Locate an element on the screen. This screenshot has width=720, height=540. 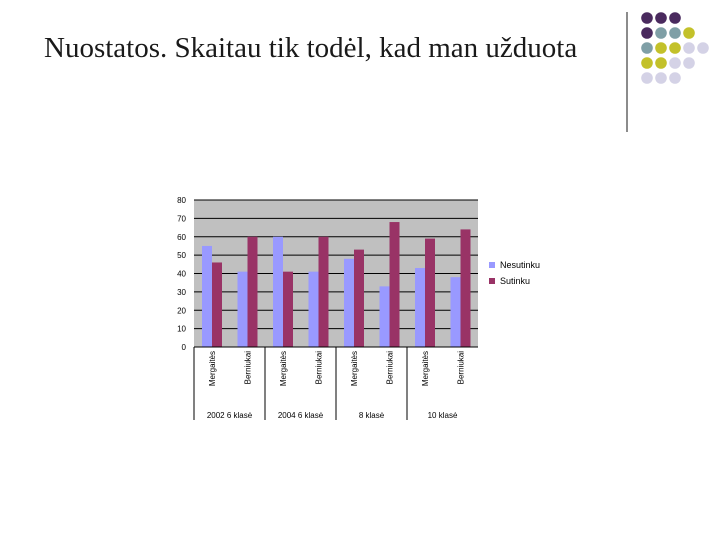
x-group-label: 2002 6 klasė is located at coordinates (230, 415).